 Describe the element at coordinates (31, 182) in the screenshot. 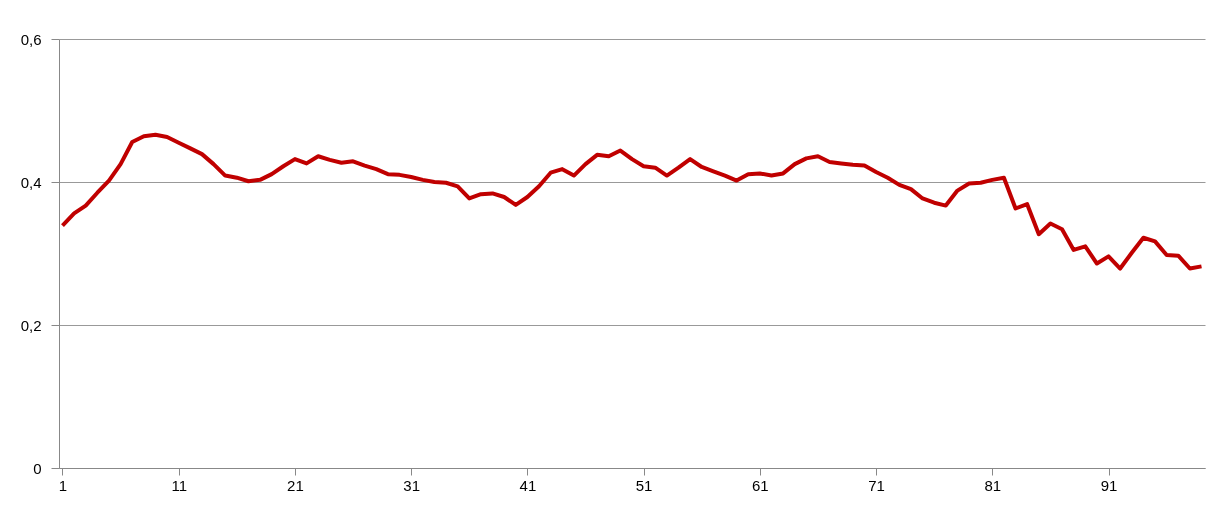

I see `y-tick-label: 0,4` at that location.